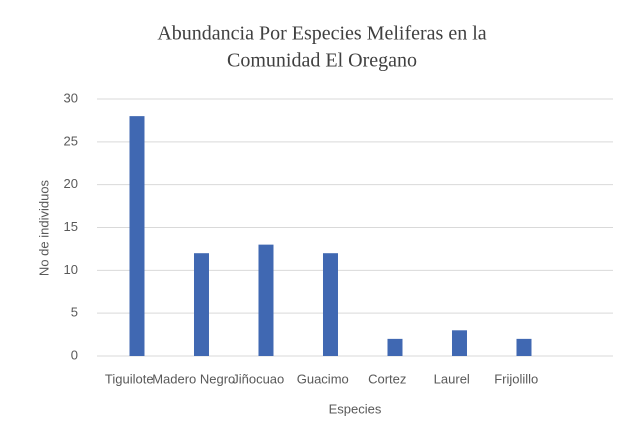  I want to click on y-tick-label: 20, so click(71, 183).